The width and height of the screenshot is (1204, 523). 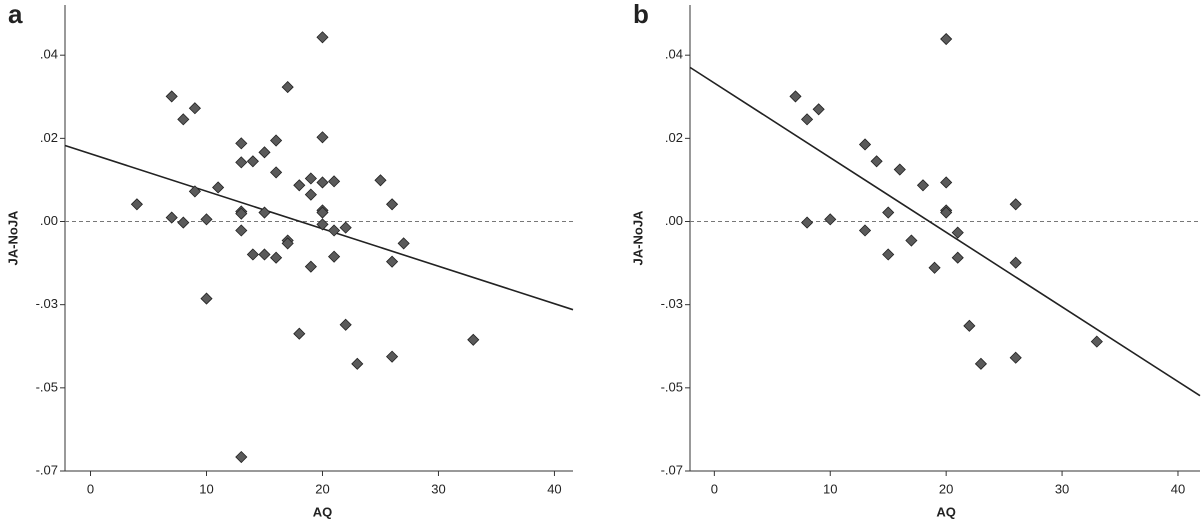 What do you see at coordinates (15, 14) in the screenshot?
I see `panel-label: a` at bounding box center [15, 14].